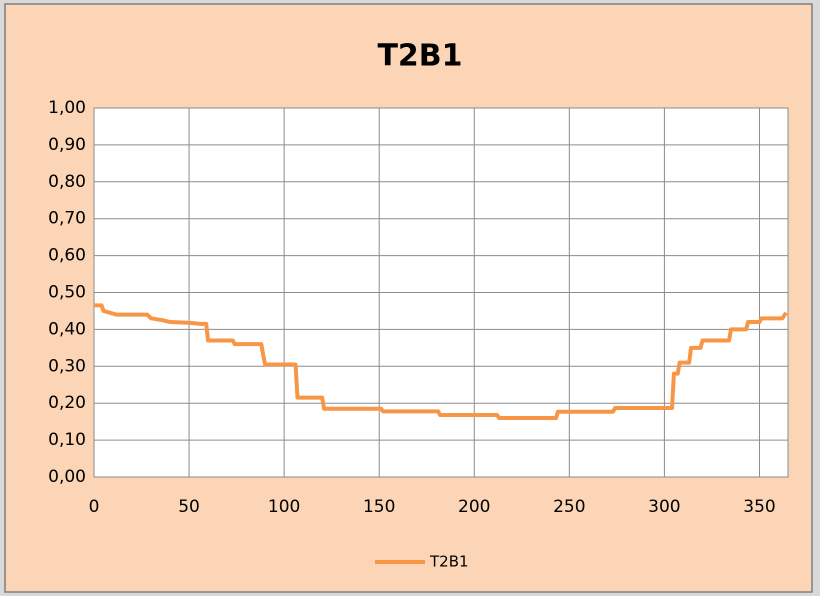  I want to click on y-tick-label: 0,20, so click(67, 403).